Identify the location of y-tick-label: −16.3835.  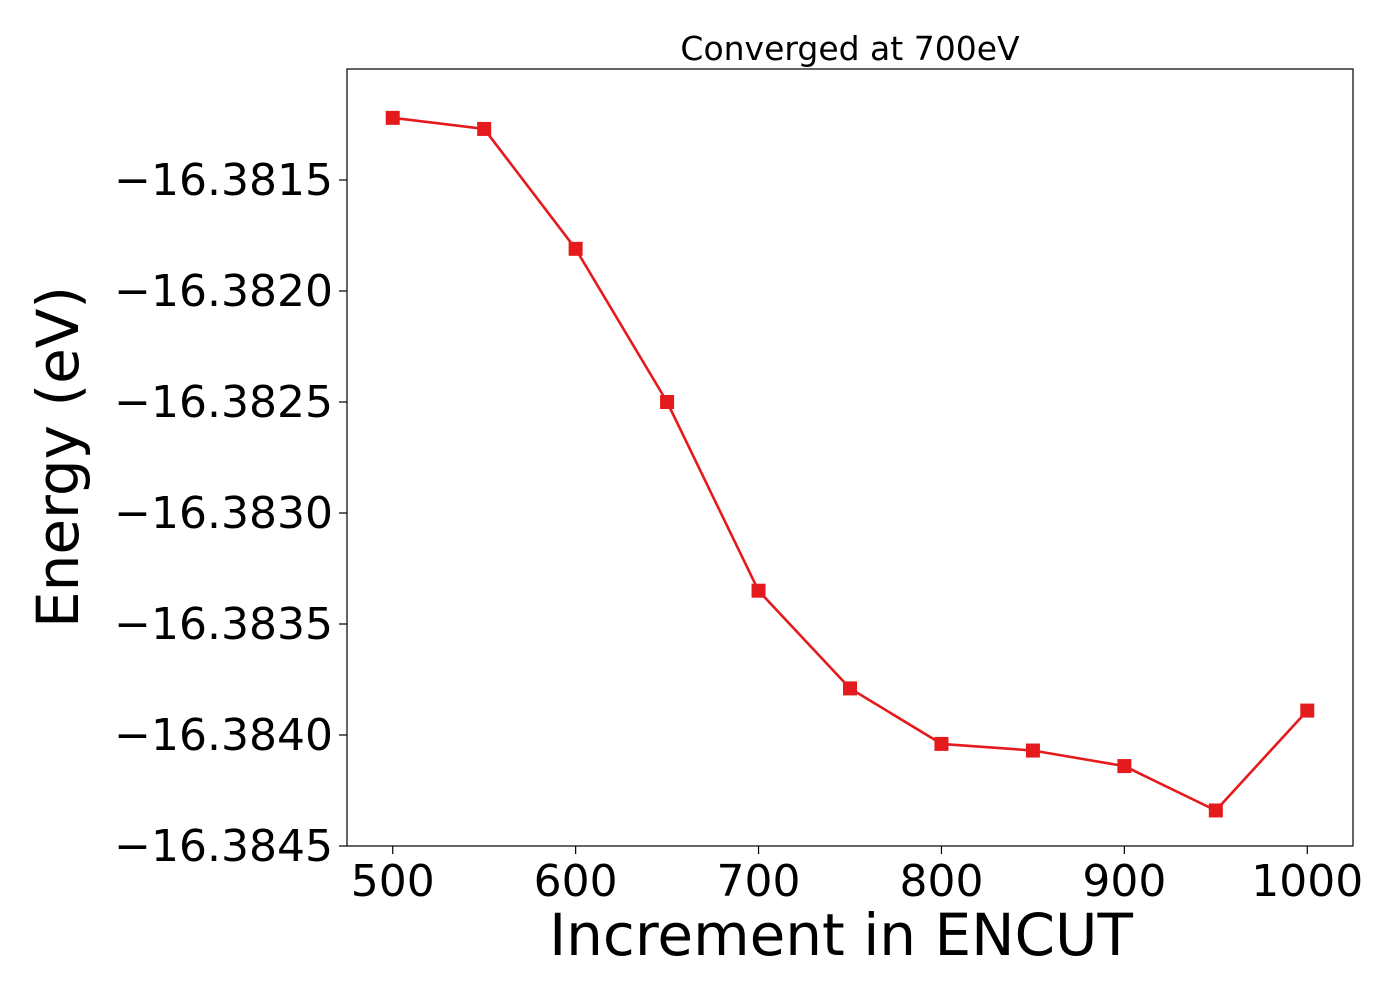
(223, 624).